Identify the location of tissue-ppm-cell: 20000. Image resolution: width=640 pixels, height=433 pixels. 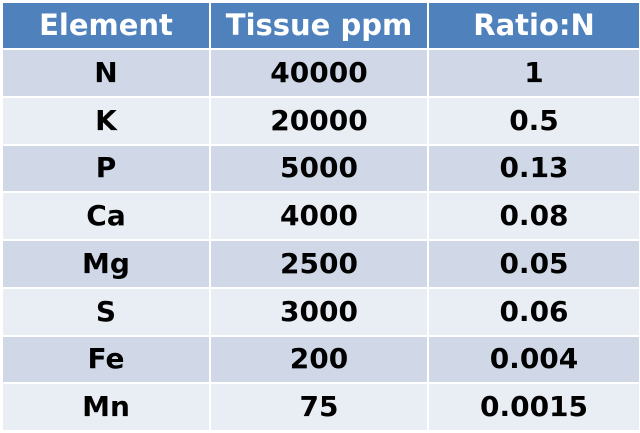
(319, 120).